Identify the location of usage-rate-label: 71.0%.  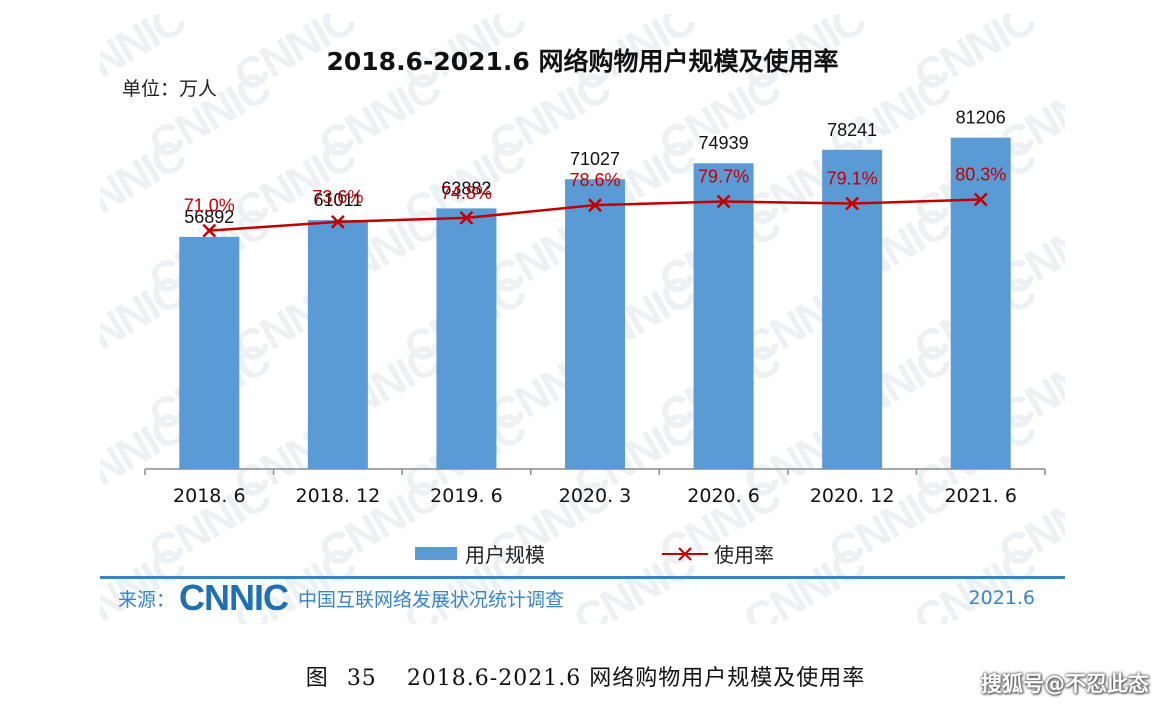
(209, 206).